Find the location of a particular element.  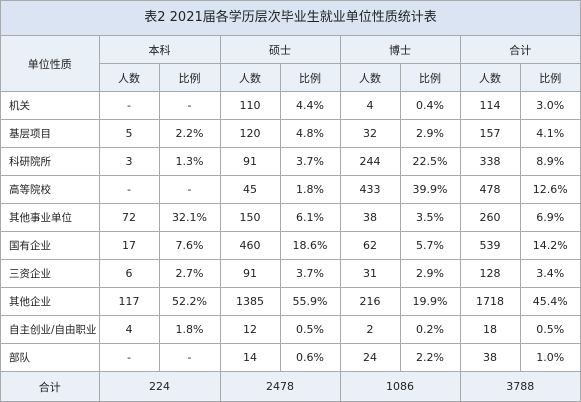

ratio-cell: 18.6% is located at coordinates (310, 245).